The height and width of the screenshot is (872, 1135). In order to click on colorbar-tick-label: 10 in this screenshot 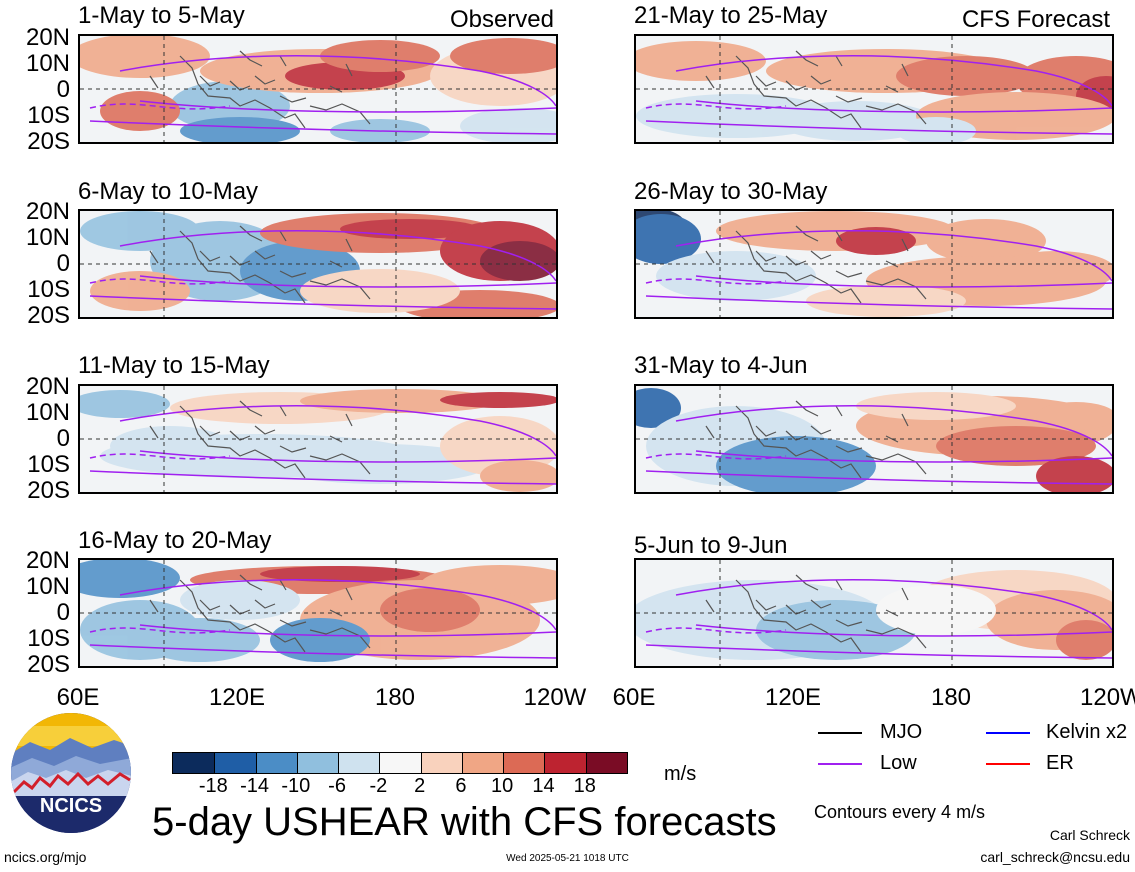, I will do `click(502, 786)`.